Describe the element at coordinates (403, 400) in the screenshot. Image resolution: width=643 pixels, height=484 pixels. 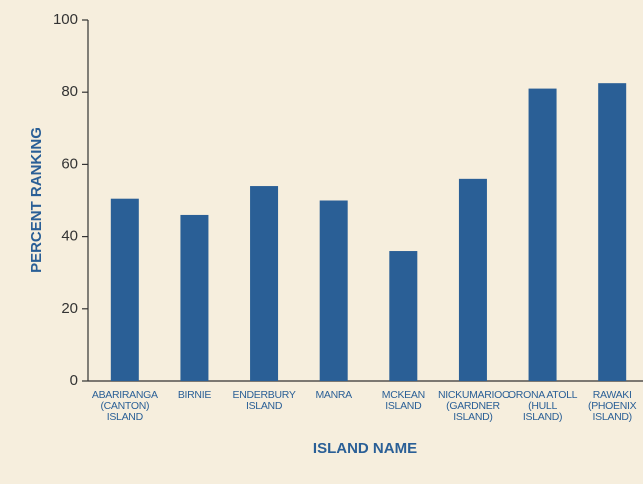
I see `x-tick-label: MCKEAN ISLAND` at that location.